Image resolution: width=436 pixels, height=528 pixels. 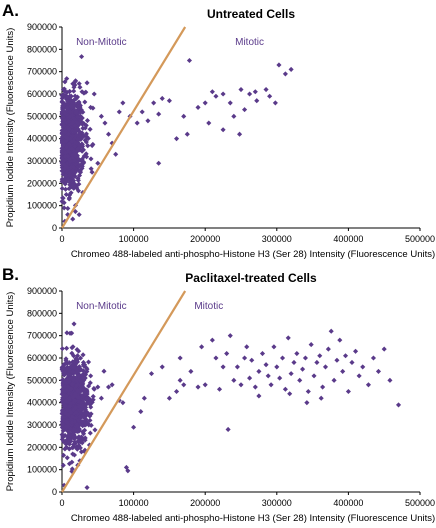 I want to click on y-tick-label: 500000, so click(x=42, y=380).